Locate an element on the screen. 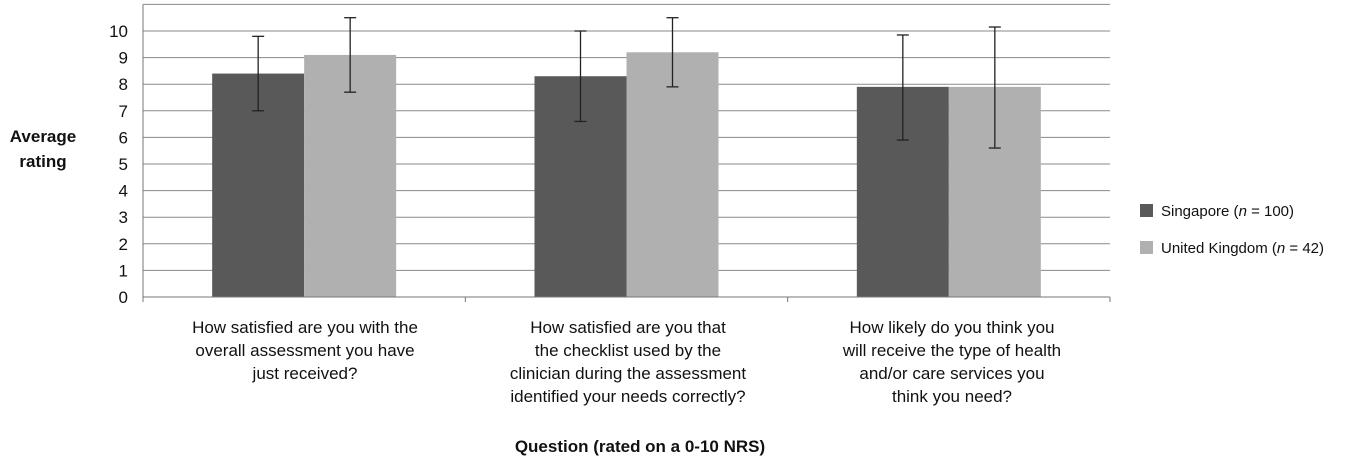 This screenshot has height=466, width=1346. x-category-label-line: the checklist used by the is located at coordinates (628, 350).